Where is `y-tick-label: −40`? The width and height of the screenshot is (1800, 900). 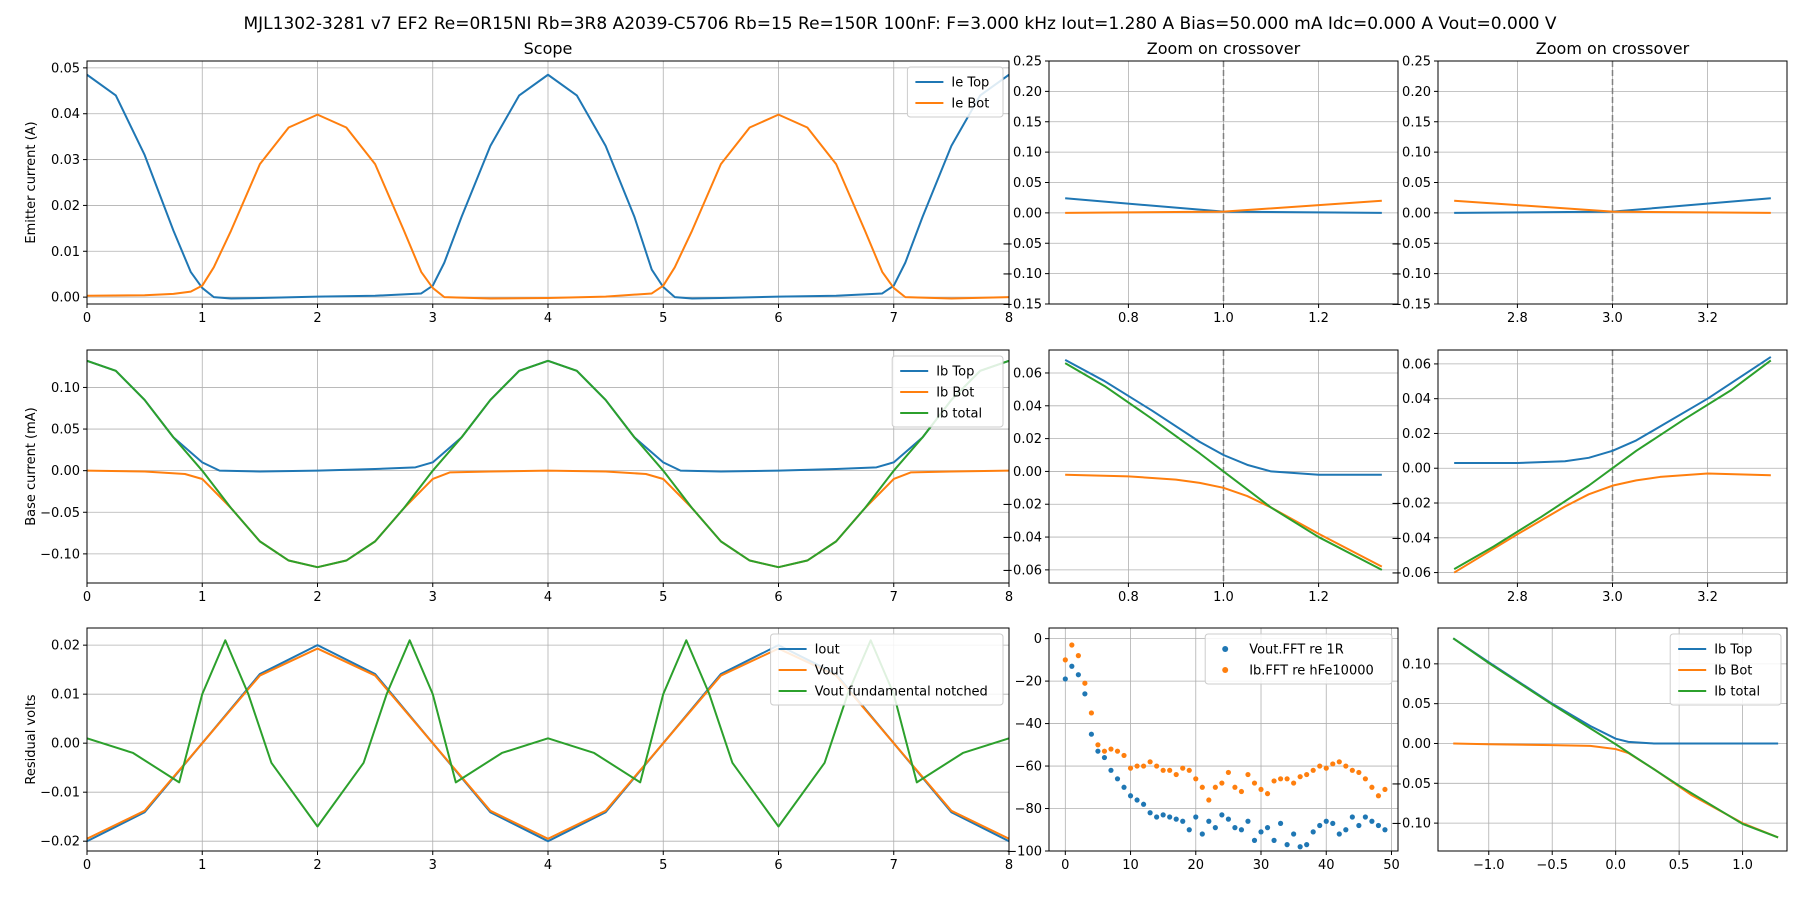 y-tick-label: −40 is located at coordinates (1028, 724).